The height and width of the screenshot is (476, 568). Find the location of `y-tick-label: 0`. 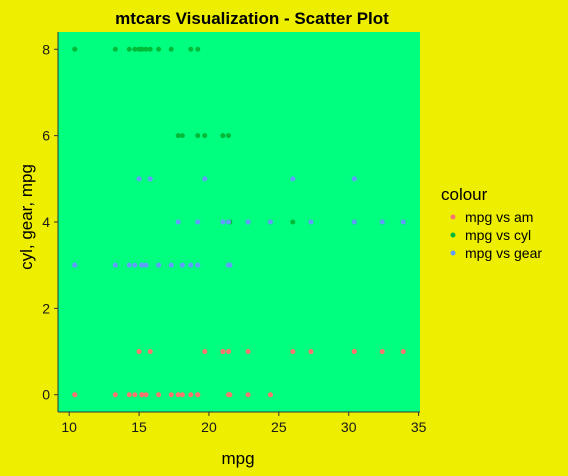

y-tick-label: 0 is located at coordinates (46, 395).